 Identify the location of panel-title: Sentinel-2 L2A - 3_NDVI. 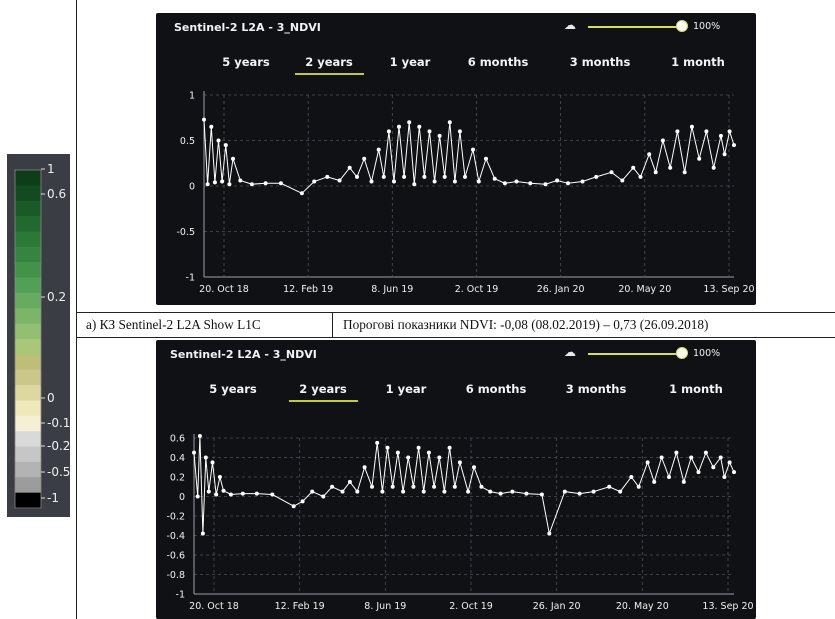
(243, 354).